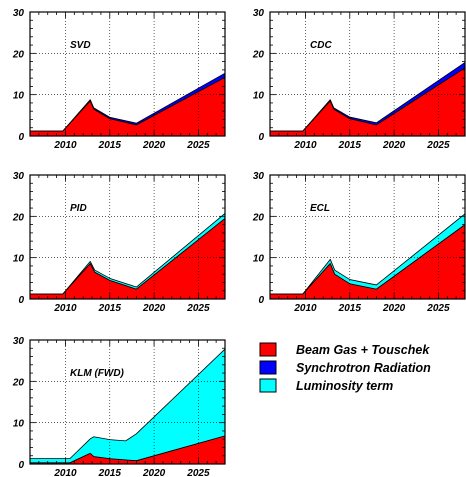  Describe the element at coordinates (344, 386) in the screenshot. I see `legend-label: Luminosity term` at that location.